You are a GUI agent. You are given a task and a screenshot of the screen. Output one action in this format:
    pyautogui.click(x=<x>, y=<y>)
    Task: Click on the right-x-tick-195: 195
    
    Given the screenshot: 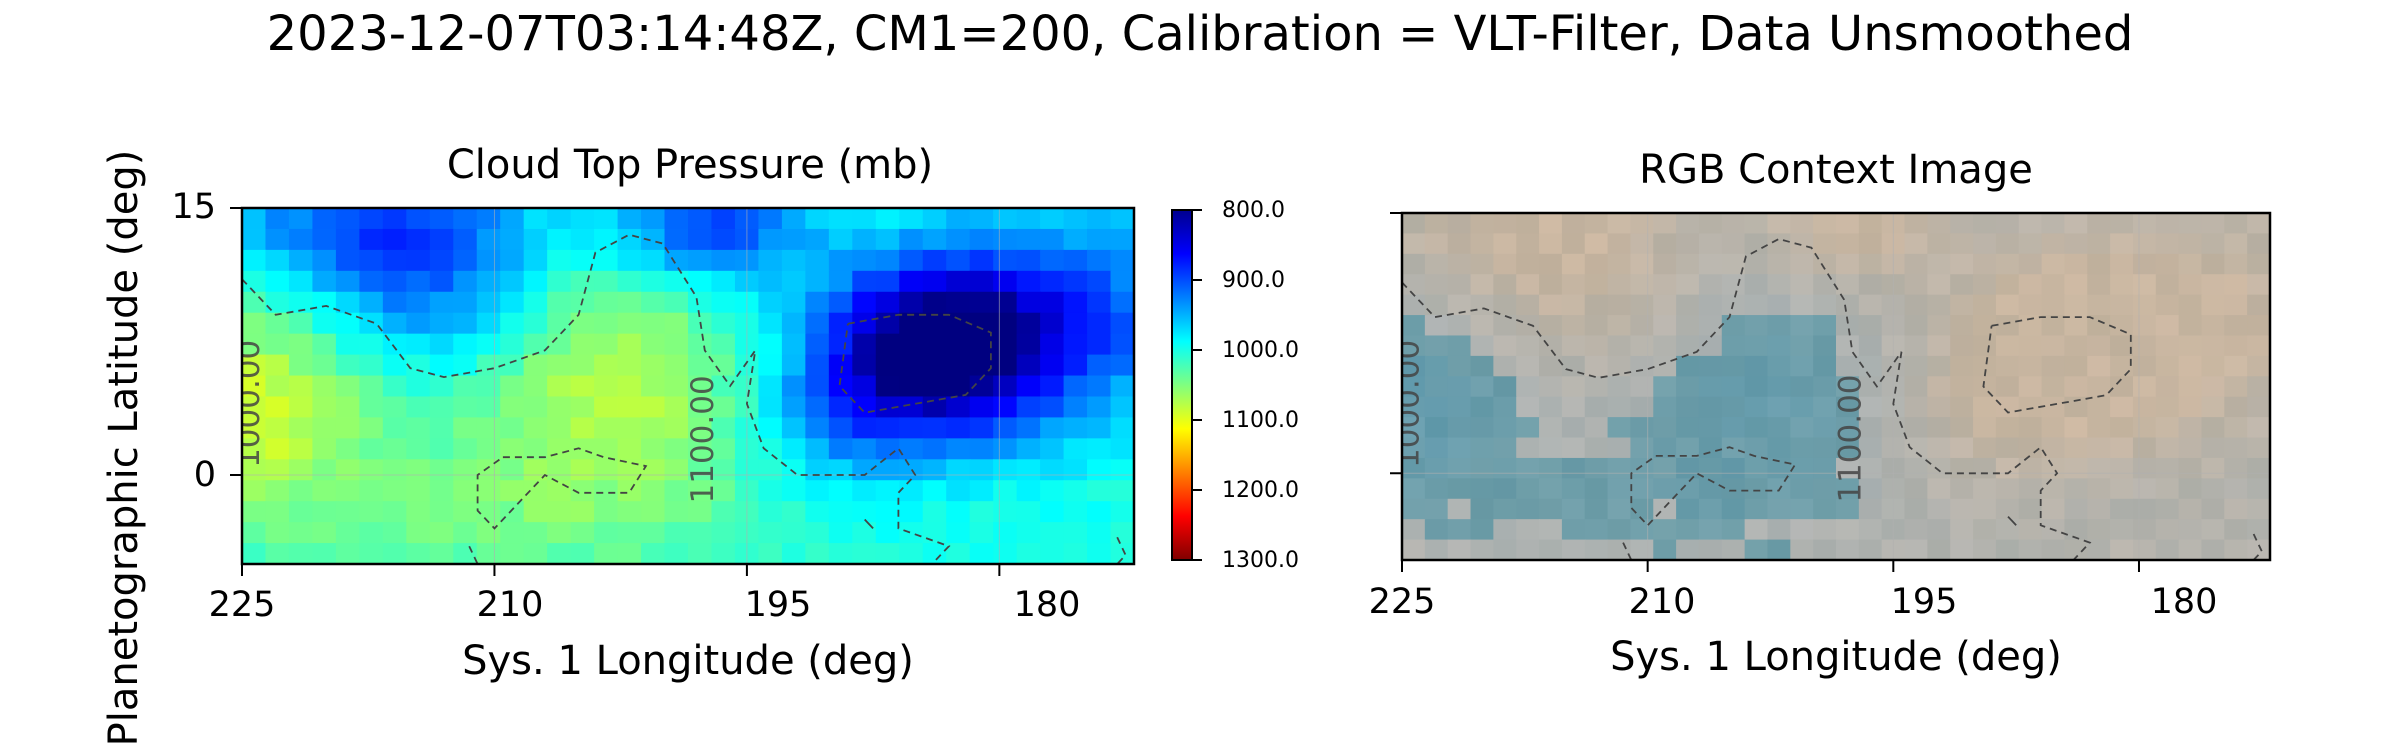 What is the action you would take?
    pyautogui.click(x=1924, y=602)
    